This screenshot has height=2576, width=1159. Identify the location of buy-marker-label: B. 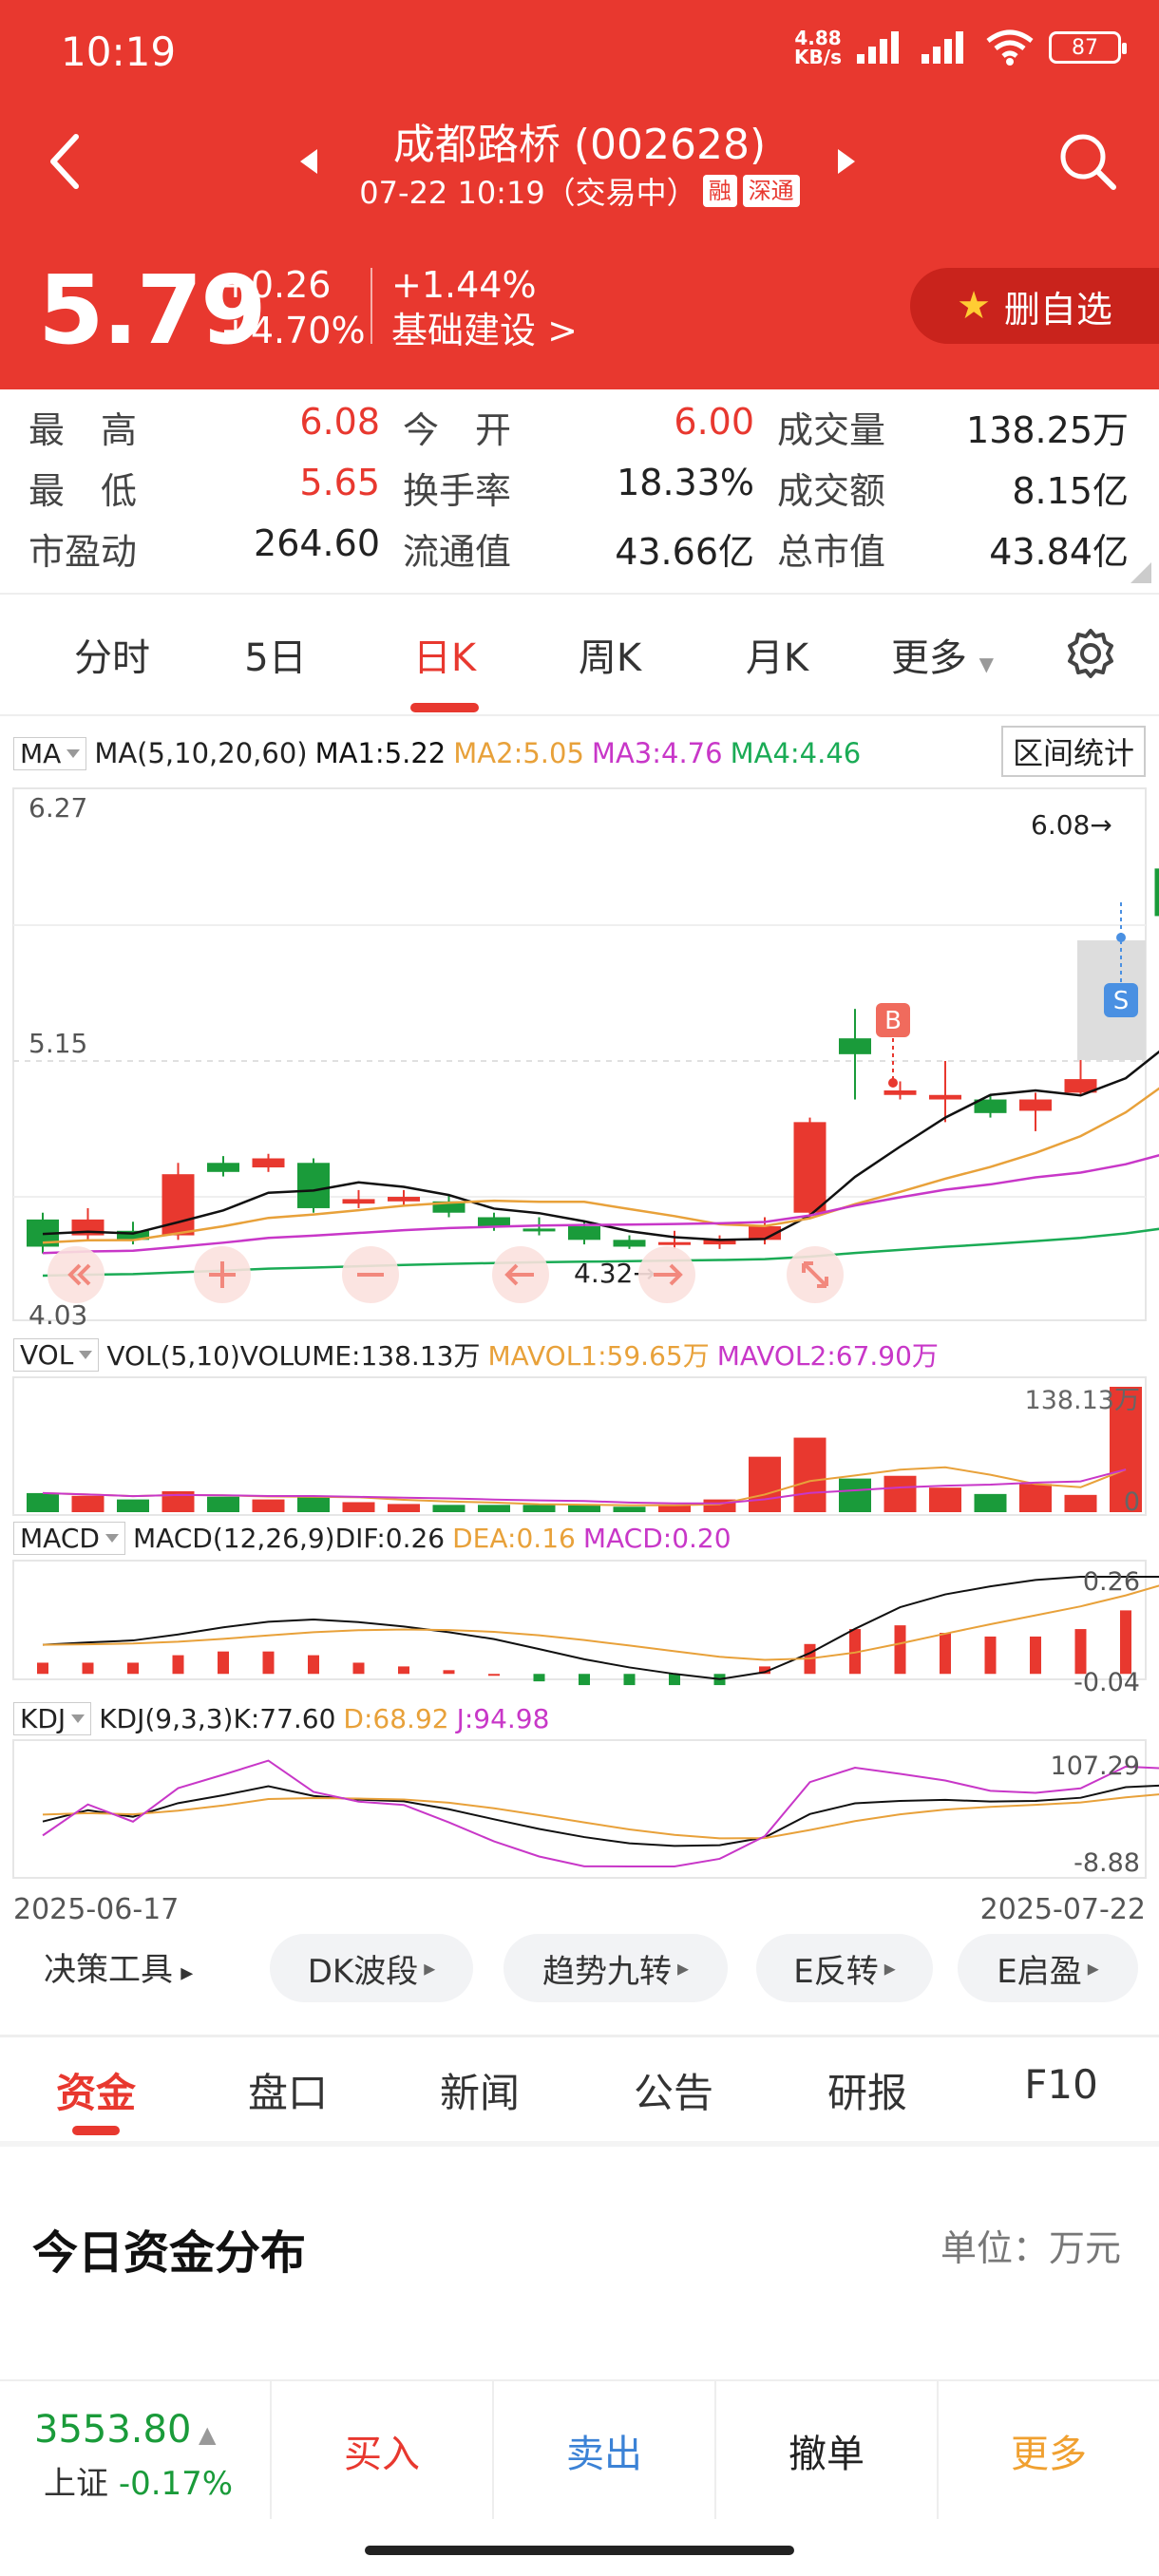
(893, 1021).